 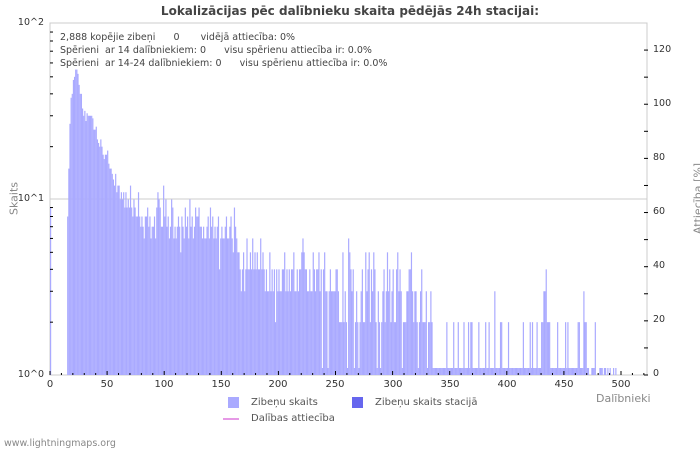 I want to click on legend-zibenu-skaits: Zibeņu skaits, so click(x=273, y=402).